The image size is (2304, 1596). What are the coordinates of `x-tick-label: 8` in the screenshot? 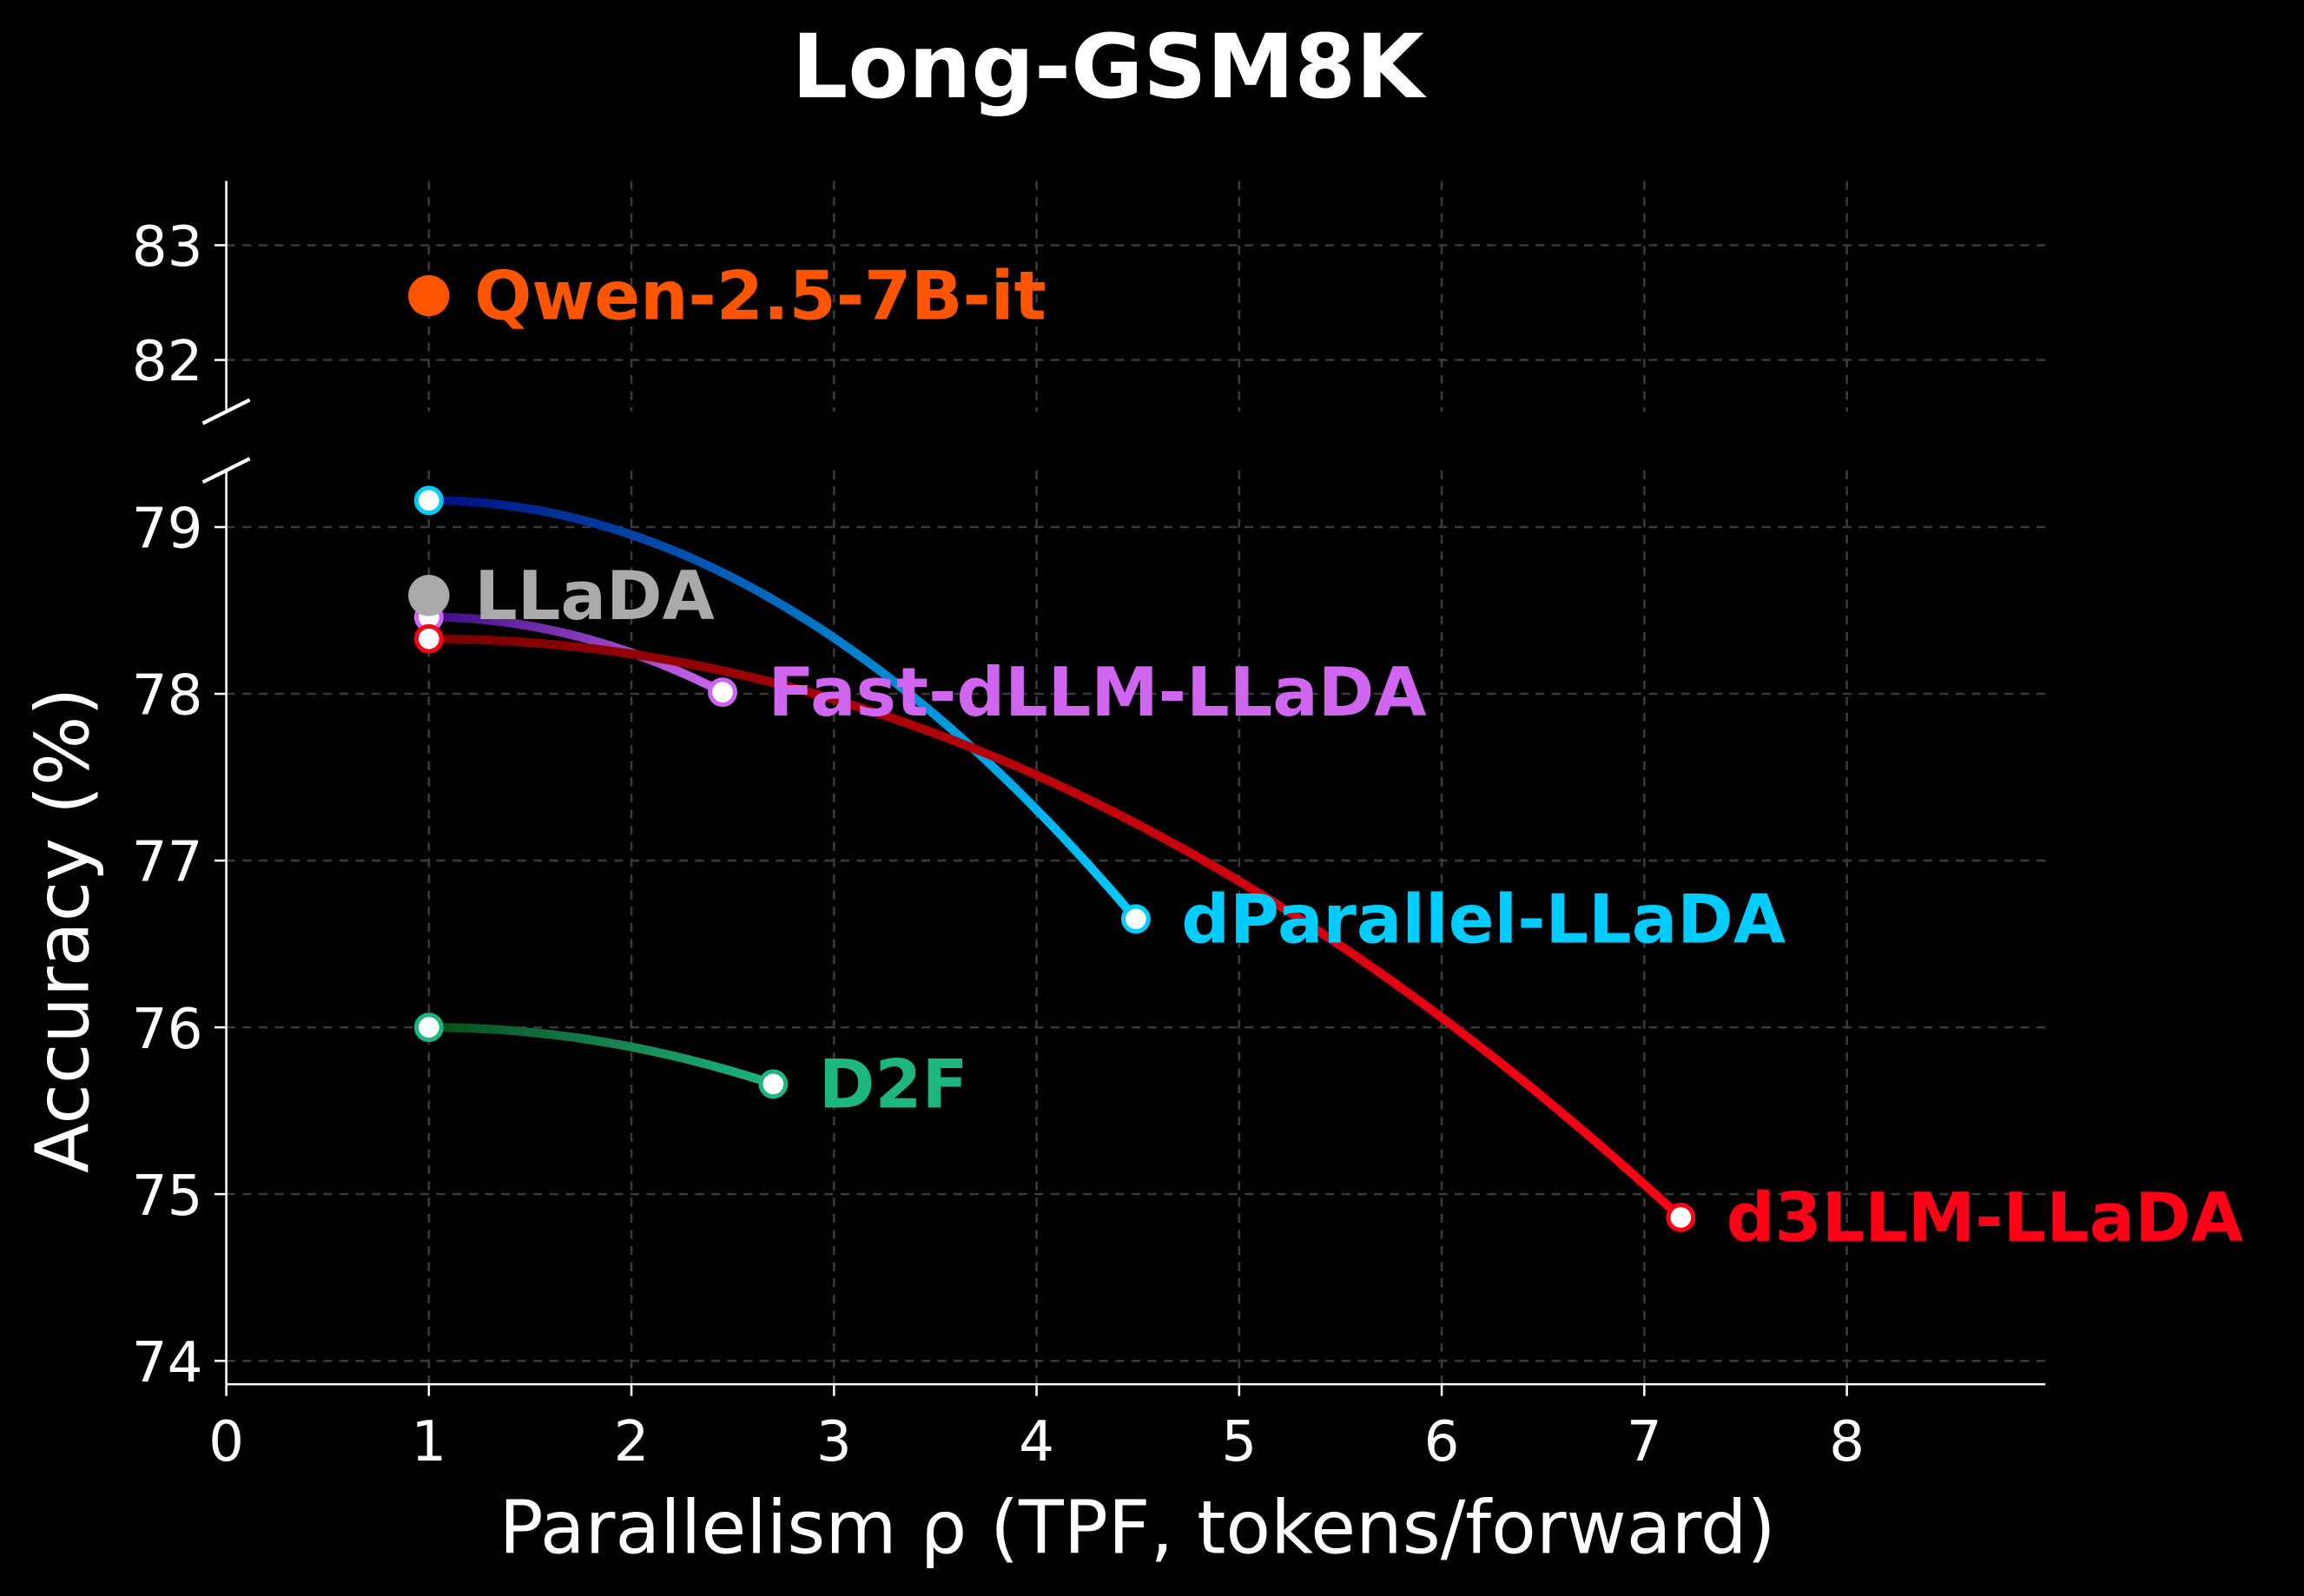 It's located at (1847, 1441).